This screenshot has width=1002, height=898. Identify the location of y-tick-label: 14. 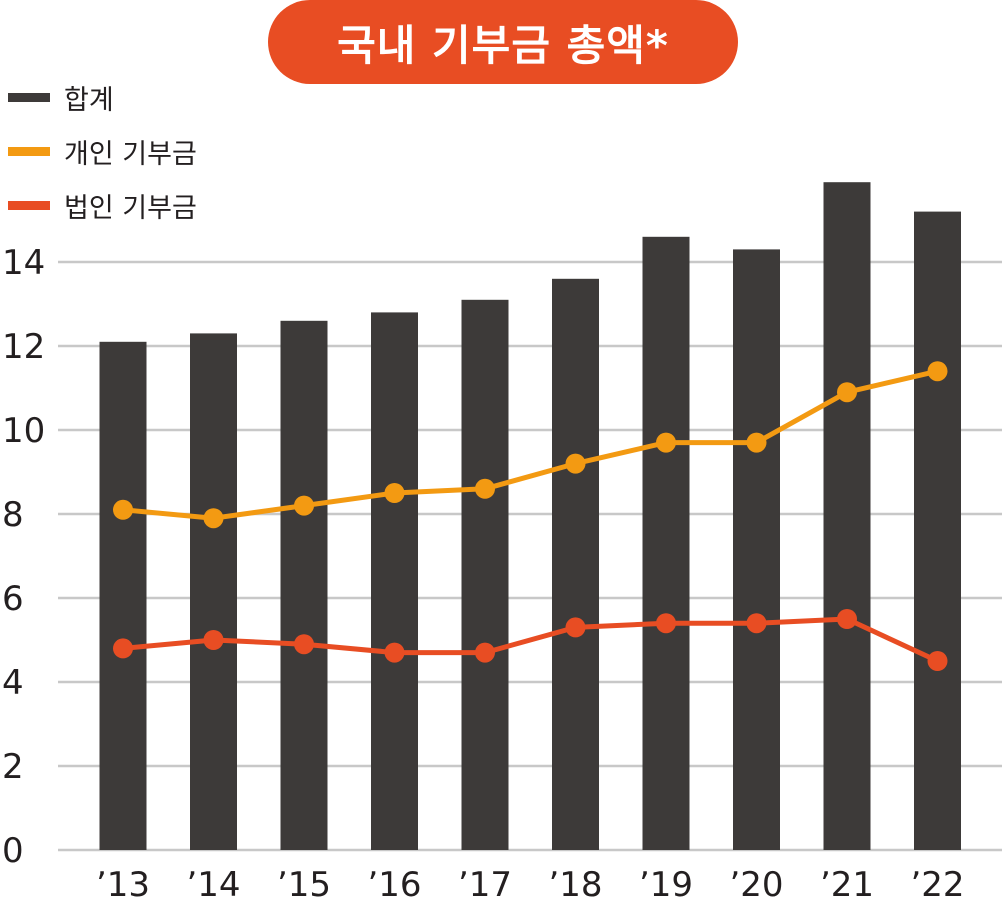
(23, 263).